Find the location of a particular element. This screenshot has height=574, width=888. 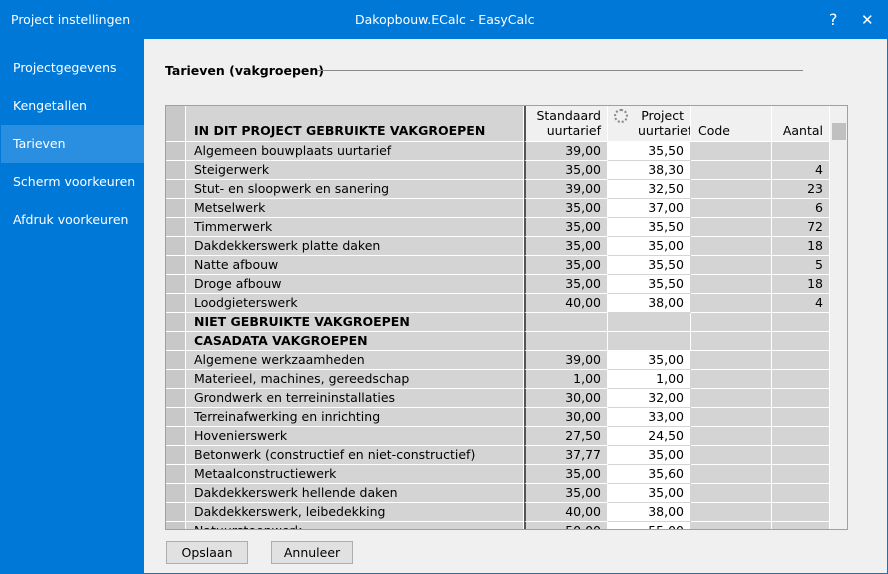

name-cell: Terreinafwerking en inrichting is located at coordinates (355, 417).